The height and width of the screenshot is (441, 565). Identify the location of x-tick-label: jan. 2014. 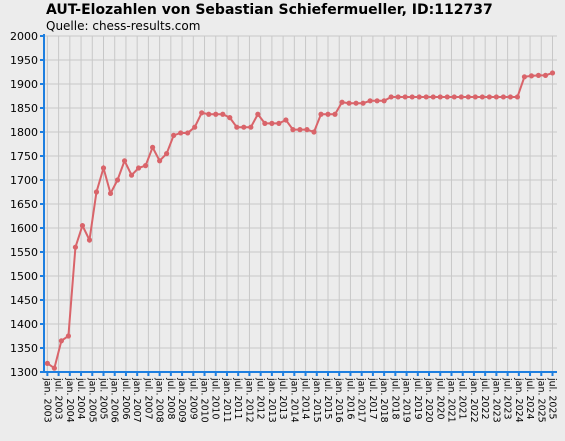
(293, 400).